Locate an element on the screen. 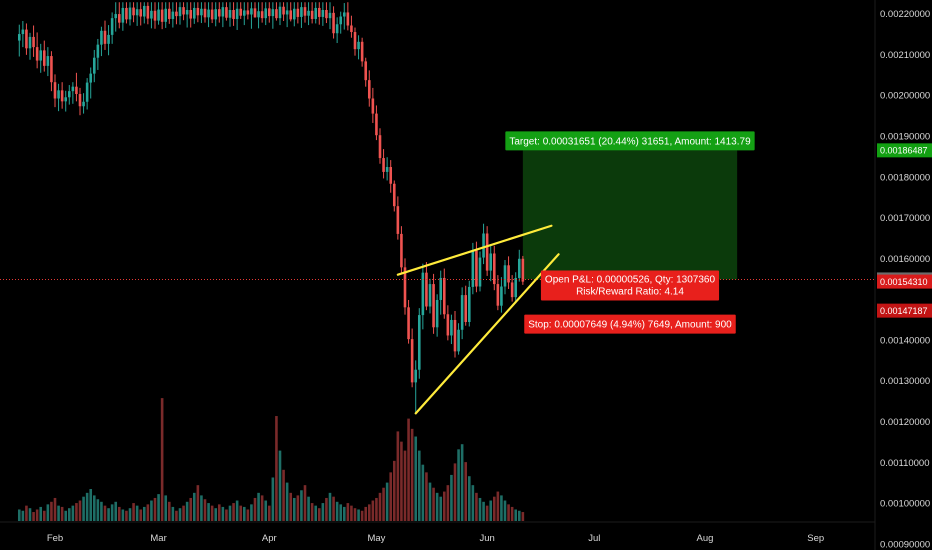  price-tick-label: 0.00210000 is located at coordinates (905, 55).